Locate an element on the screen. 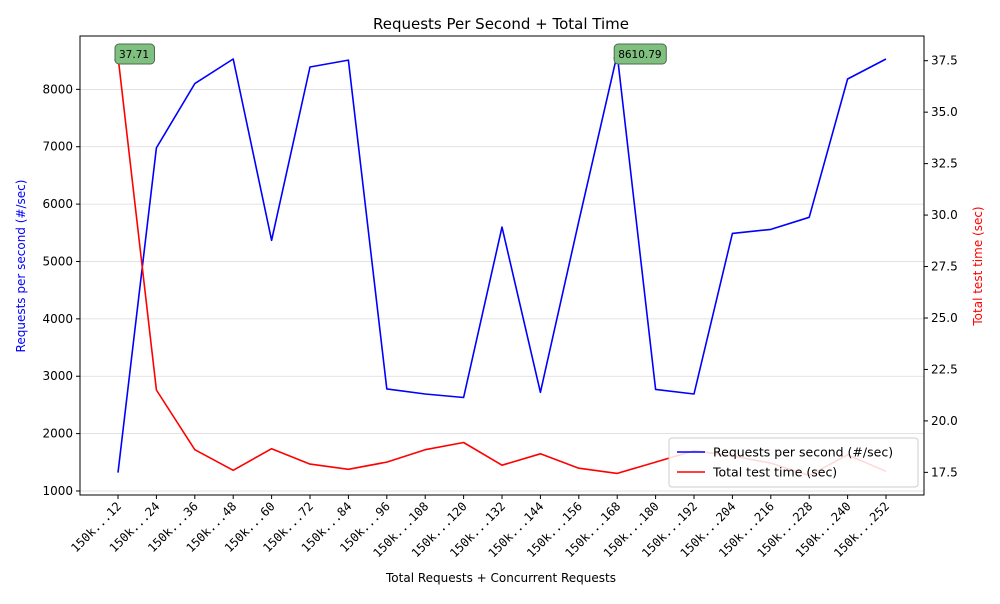  y-left-tick-label-5: 6000 is located at coordinates (57, 204).